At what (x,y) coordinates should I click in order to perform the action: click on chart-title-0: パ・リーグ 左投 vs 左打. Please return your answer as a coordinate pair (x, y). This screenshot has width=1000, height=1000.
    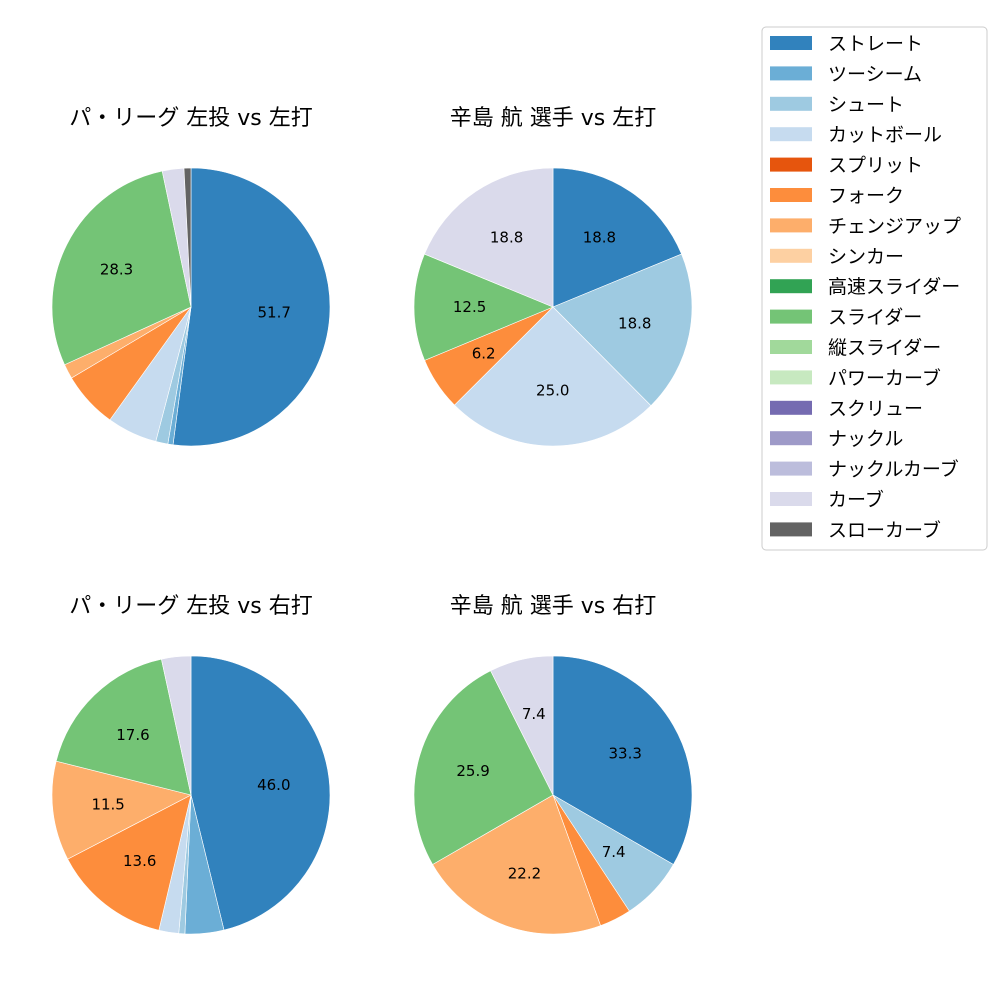
    Looking at the image, I should click on (190, 118).